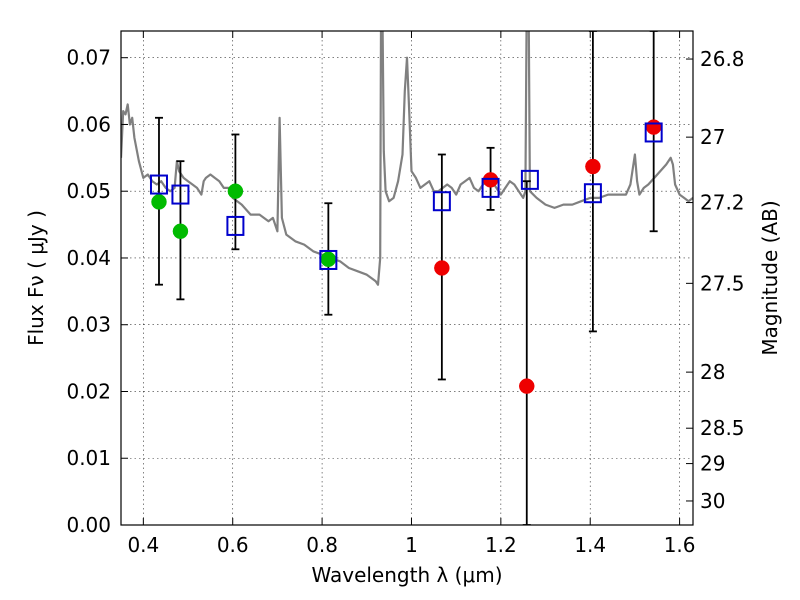 The image size is (800, 600). I want to click on x-tick-label: 1.6, so click(680, 545).